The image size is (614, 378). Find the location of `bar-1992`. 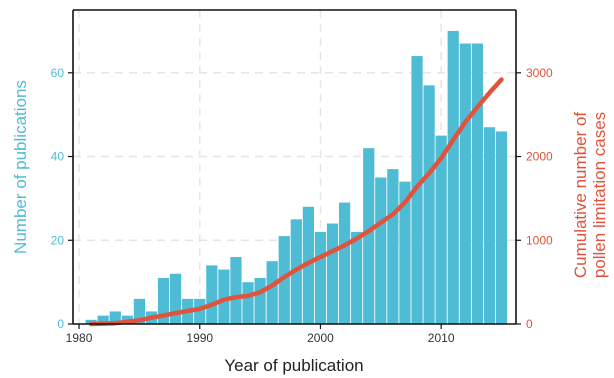

bar-1992 is located at coordinates (224, 296).